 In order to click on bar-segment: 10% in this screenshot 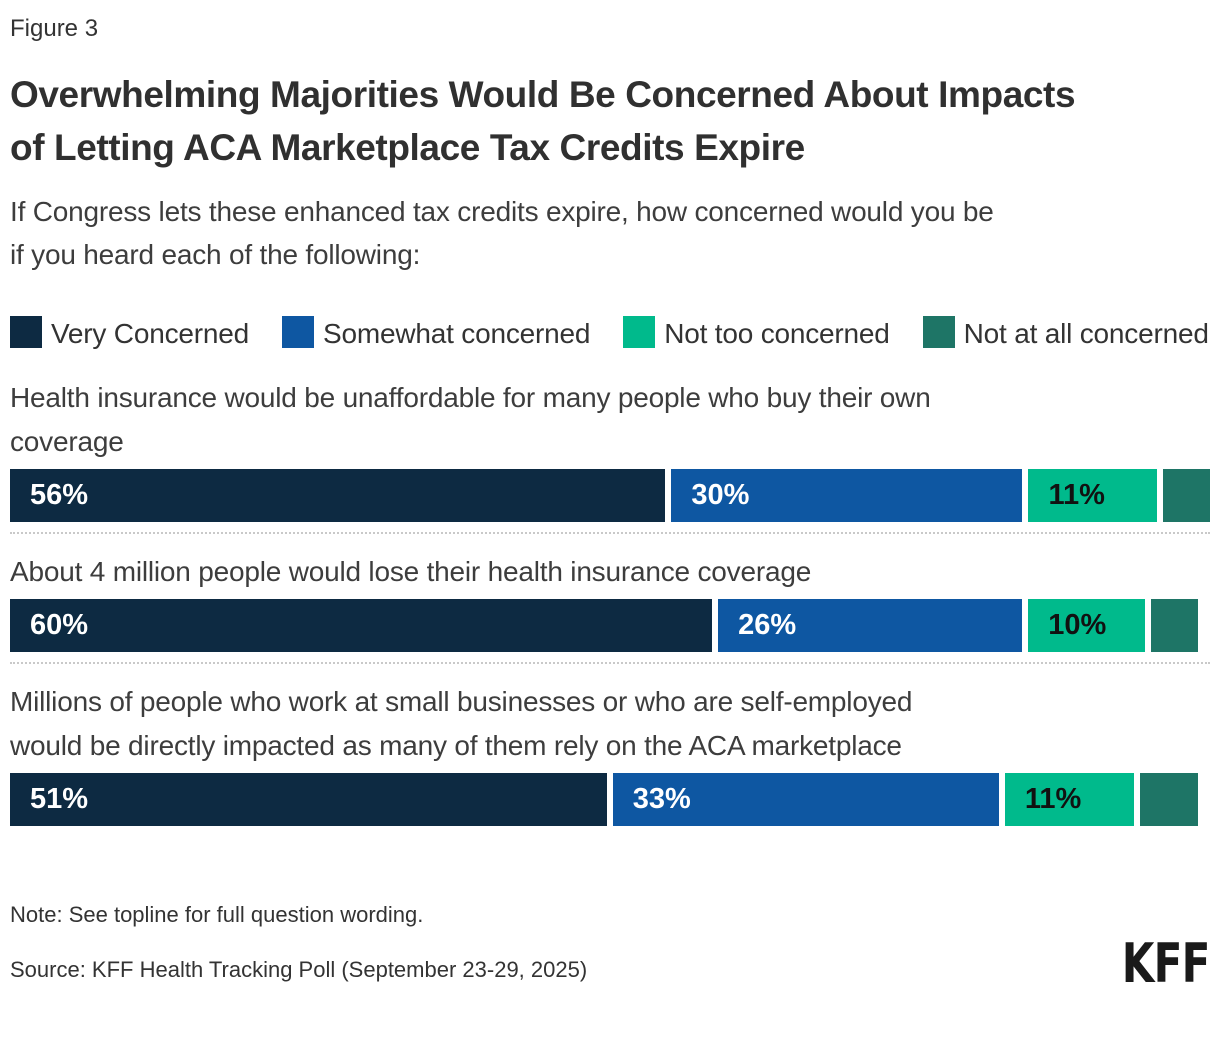, I will do `click(1087, 625)`.